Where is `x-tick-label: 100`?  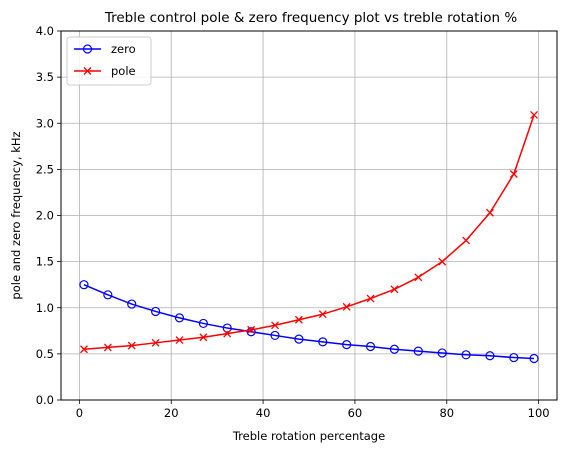
x-tick-label: 100 is located at coordinates (539, 413).